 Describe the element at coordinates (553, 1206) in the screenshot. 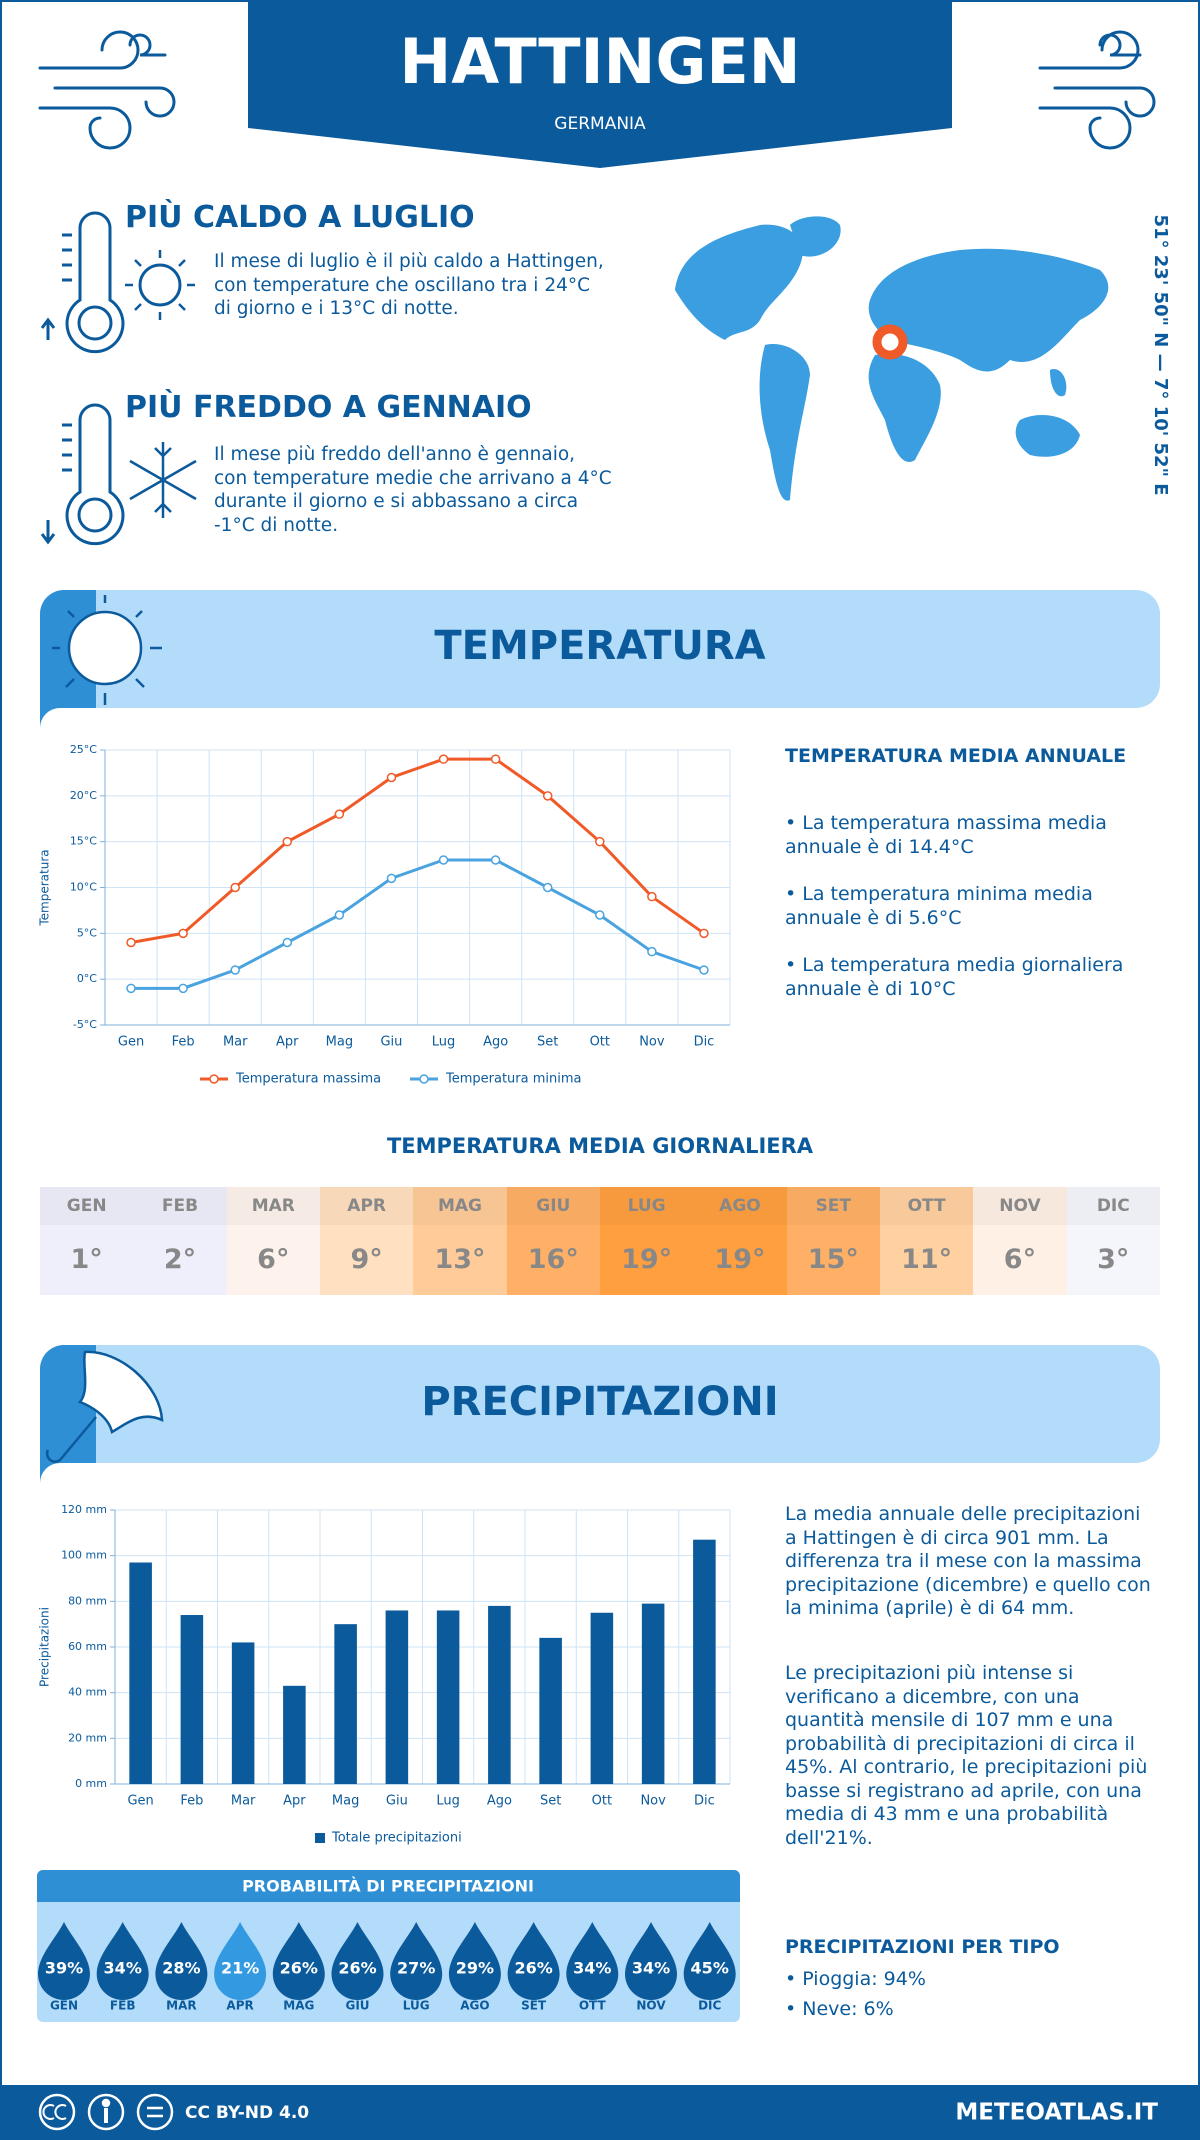

I see `daily-month: GIU` at that location.